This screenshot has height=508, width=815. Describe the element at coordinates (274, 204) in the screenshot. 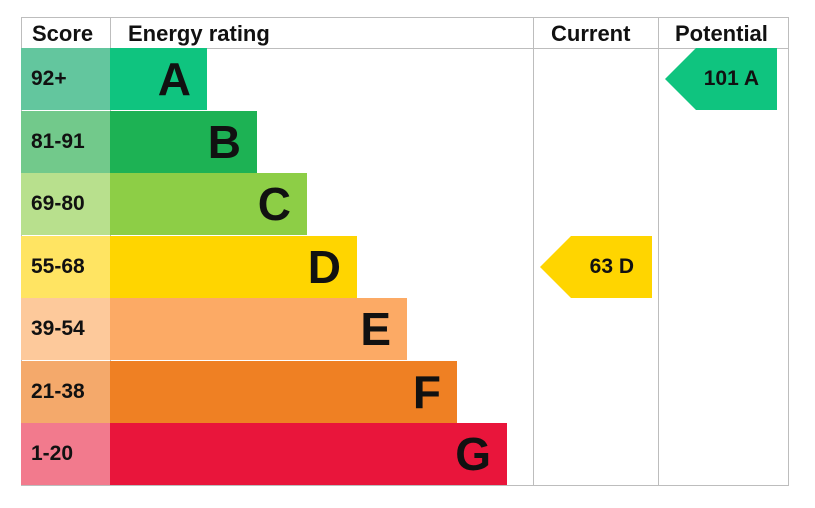

I see `rating-letter: C` at that location.